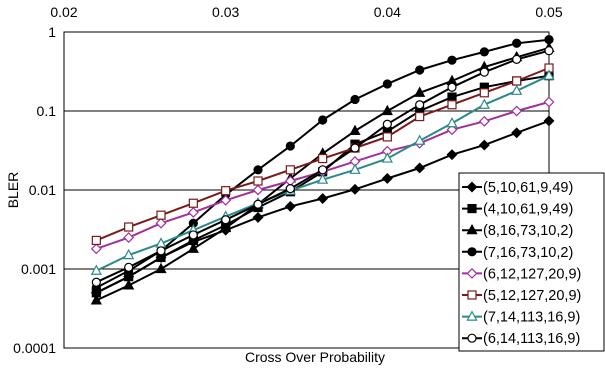  I want to click on x-tick-labels: 0.02 0.03 0.04 0.05, so click(306, 12).